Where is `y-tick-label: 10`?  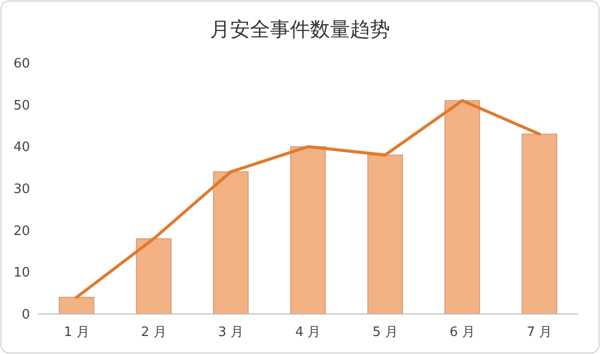 y-tick-label: 10 is located at coordinates (21, 273).